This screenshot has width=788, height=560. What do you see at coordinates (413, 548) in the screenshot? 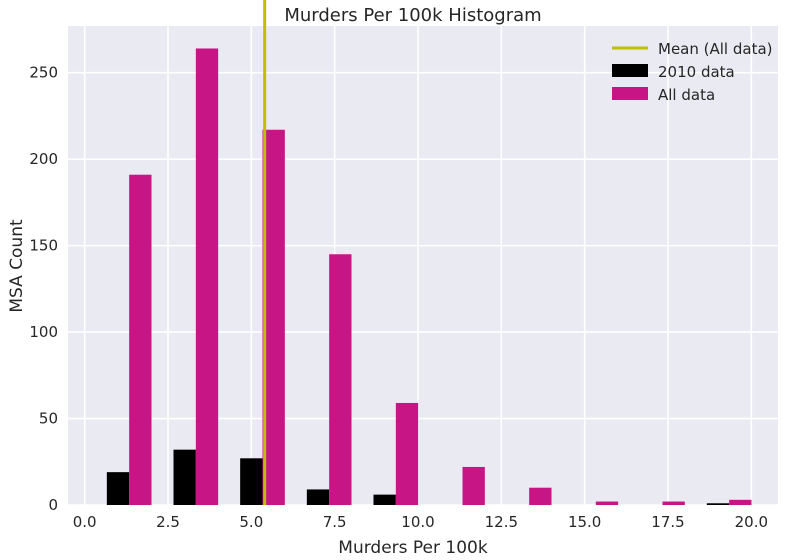
I see `x-axis-label: Murders Per 100k` at bounding box center [413, 548].